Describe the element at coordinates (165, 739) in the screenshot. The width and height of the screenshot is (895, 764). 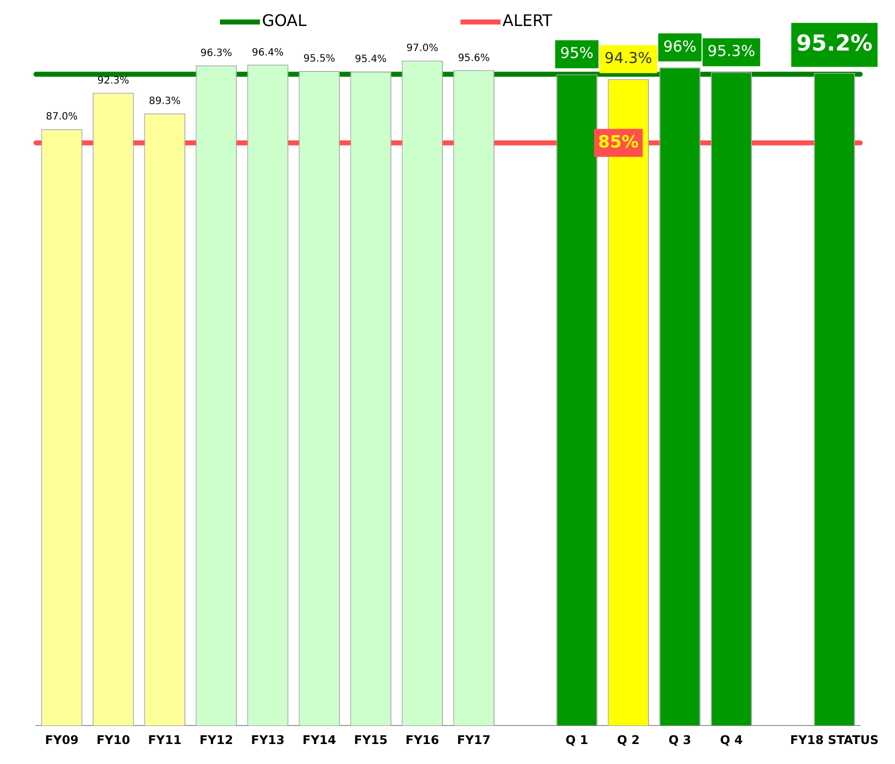
I see `x-tick-label: FY11` at that location.